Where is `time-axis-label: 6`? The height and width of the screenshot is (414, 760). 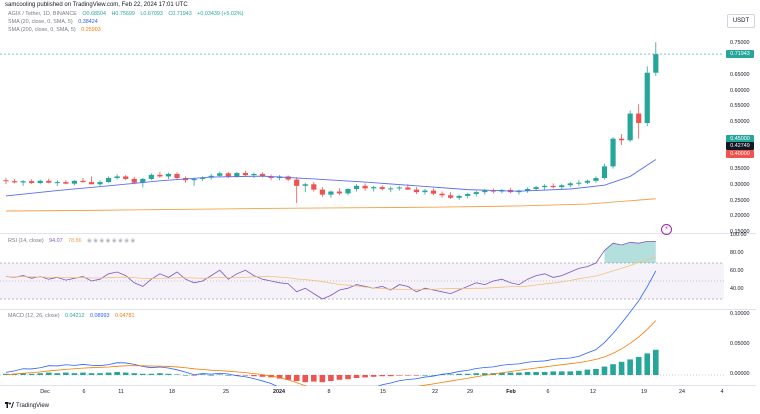 time-axis-label: 6 is located at coordinates (84, 392).